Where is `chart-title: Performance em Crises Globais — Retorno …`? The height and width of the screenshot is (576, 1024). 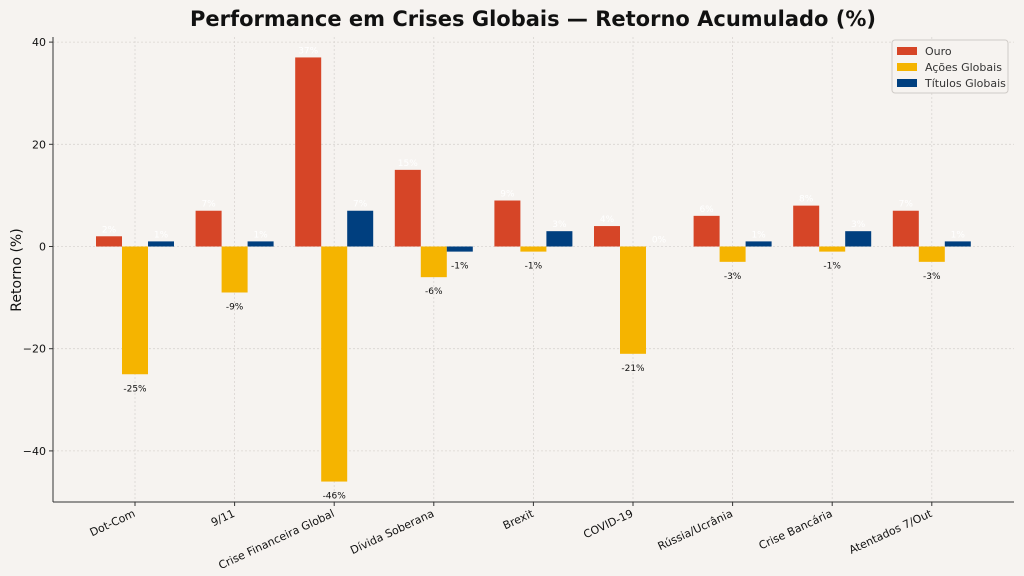
chart-title: Performance em Crises Globais — Retorno … is located at coordinates (533, 19).